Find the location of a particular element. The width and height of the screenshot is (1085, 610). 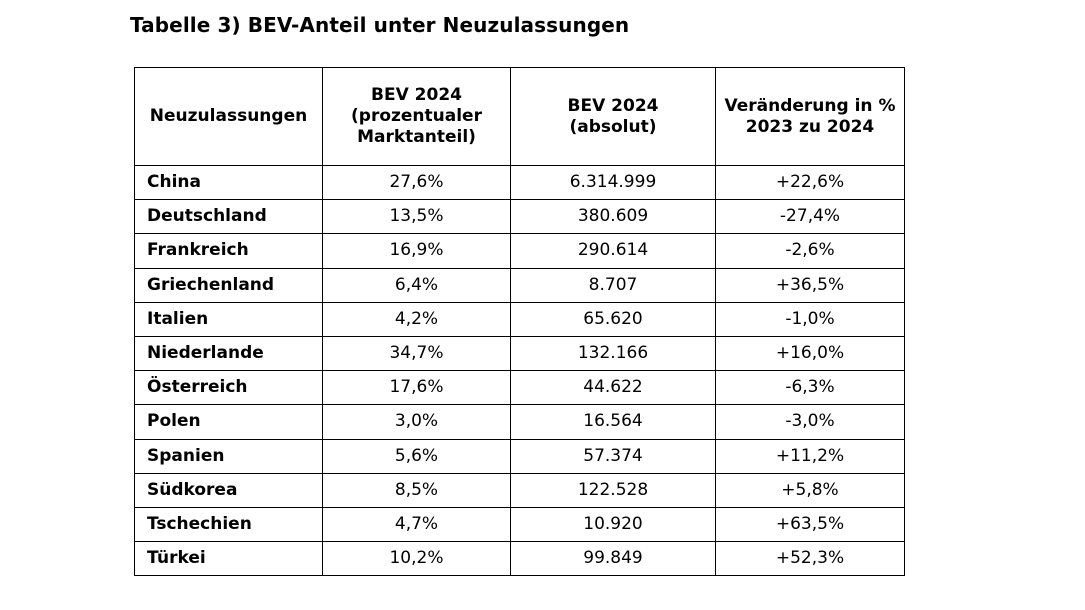

cell-absolute: 99.849 is located at coordinates (613, 559).